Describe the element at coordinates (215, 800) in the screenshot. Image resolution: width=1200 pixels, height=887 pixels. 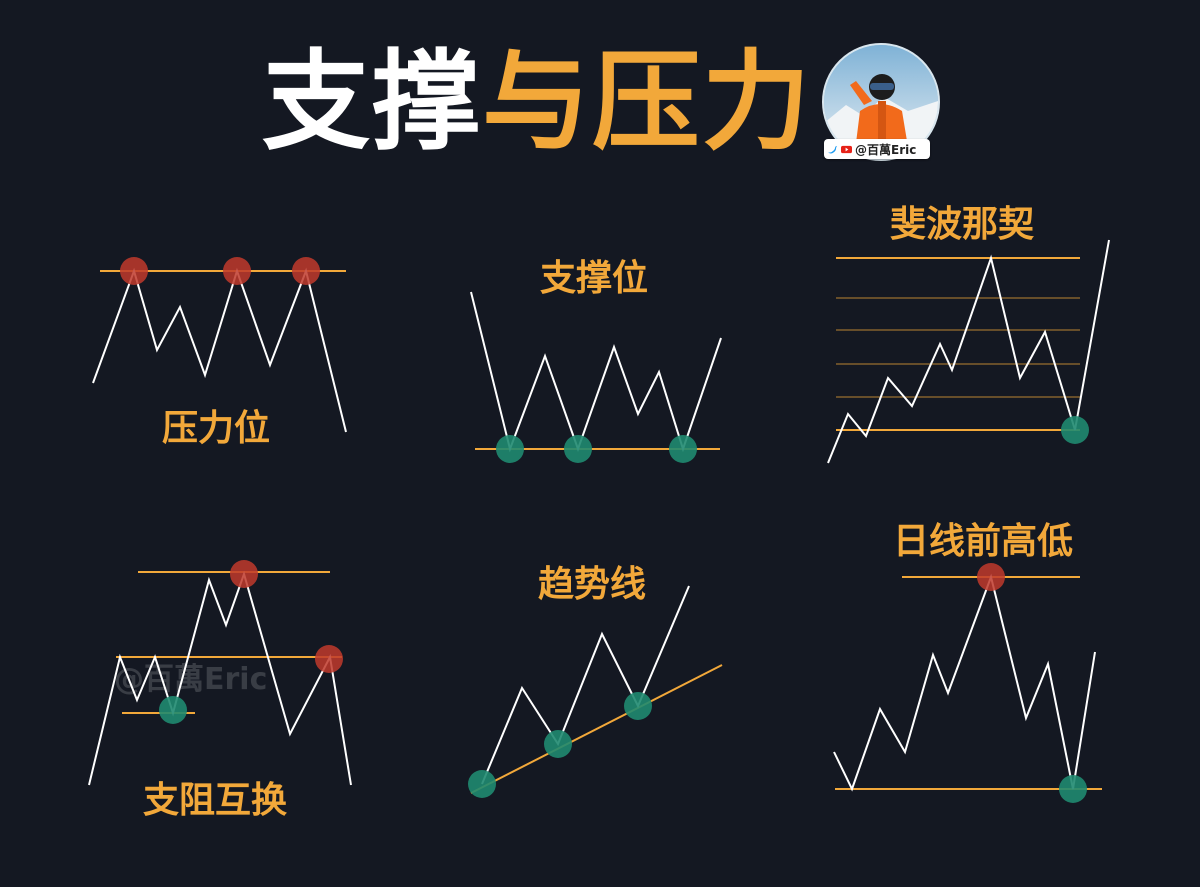
I see `label-sr-flip: 支阻互换` at that location.